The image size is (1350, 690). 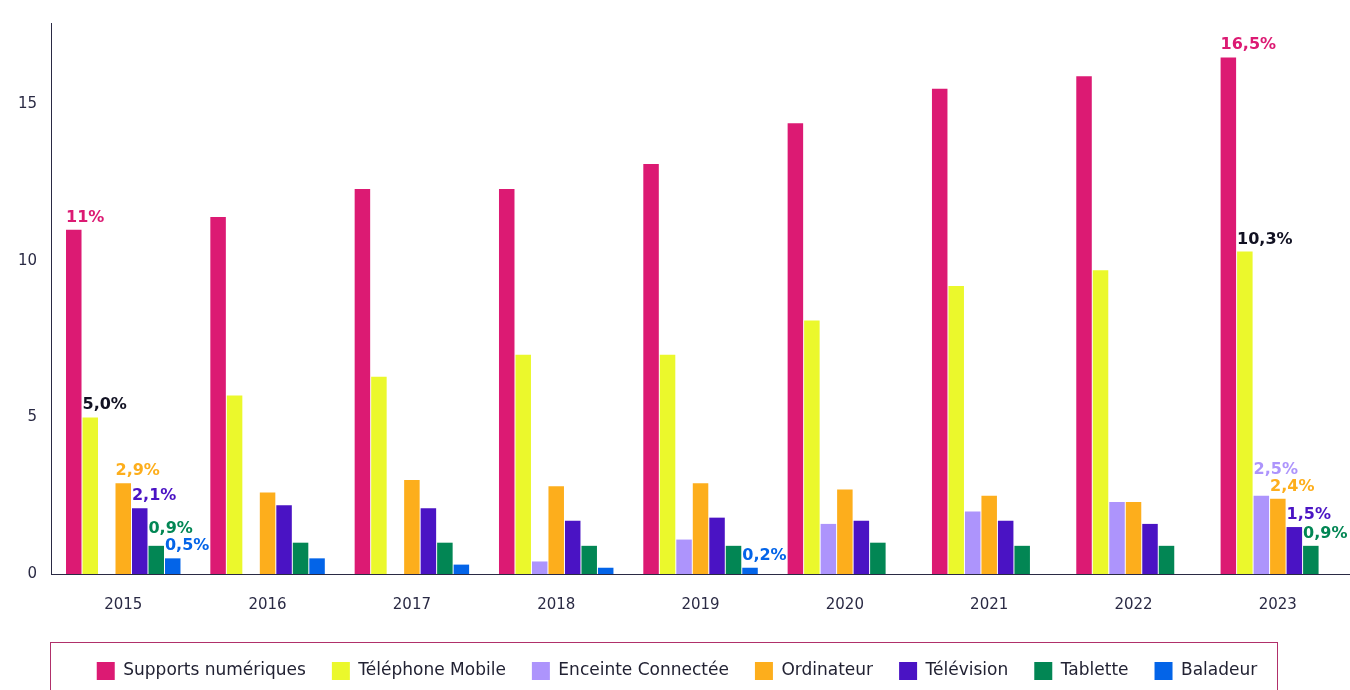 I want to click on x-tick-label: 2023, so click(x=1277, y=603).